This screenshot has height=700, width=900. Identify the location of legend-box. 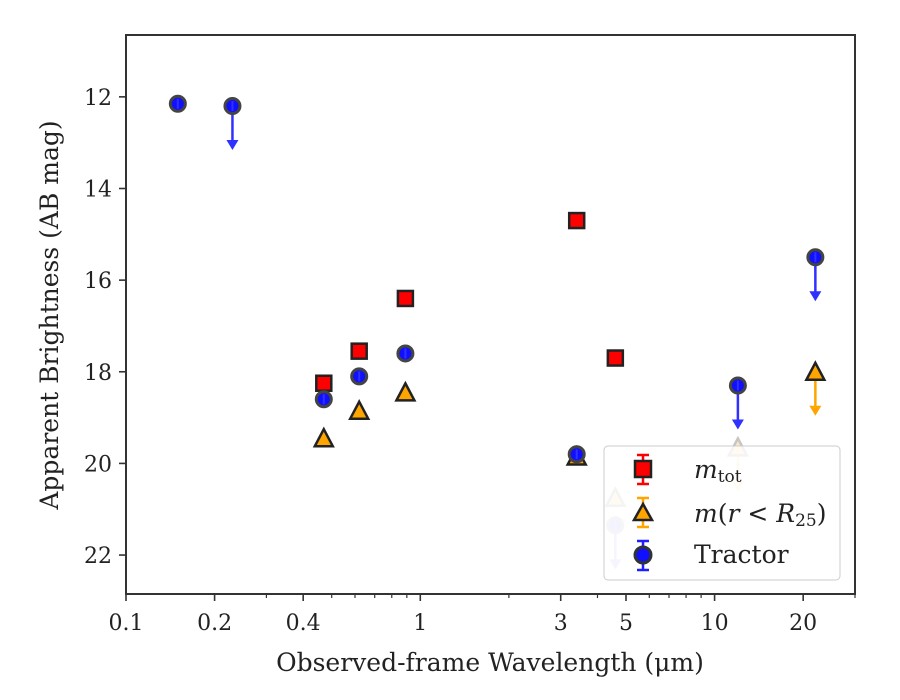
(722, 513).